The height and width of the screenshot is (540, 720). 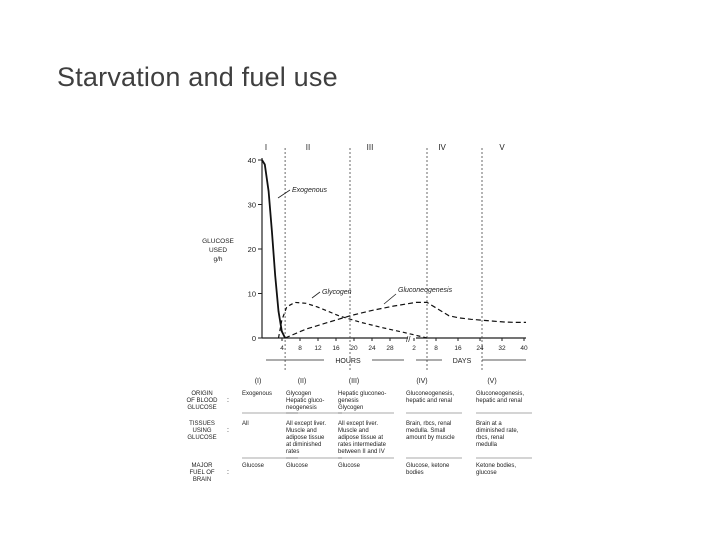 I want to click on table-header: (II), so click(x=302, y=381).